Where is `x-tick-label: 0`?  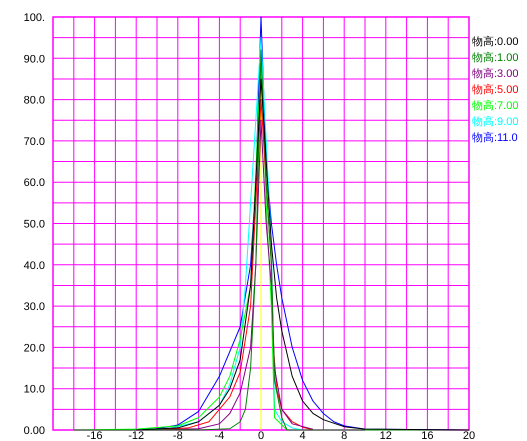
x-tick-label: 0 is located at coordinates (261, 435).